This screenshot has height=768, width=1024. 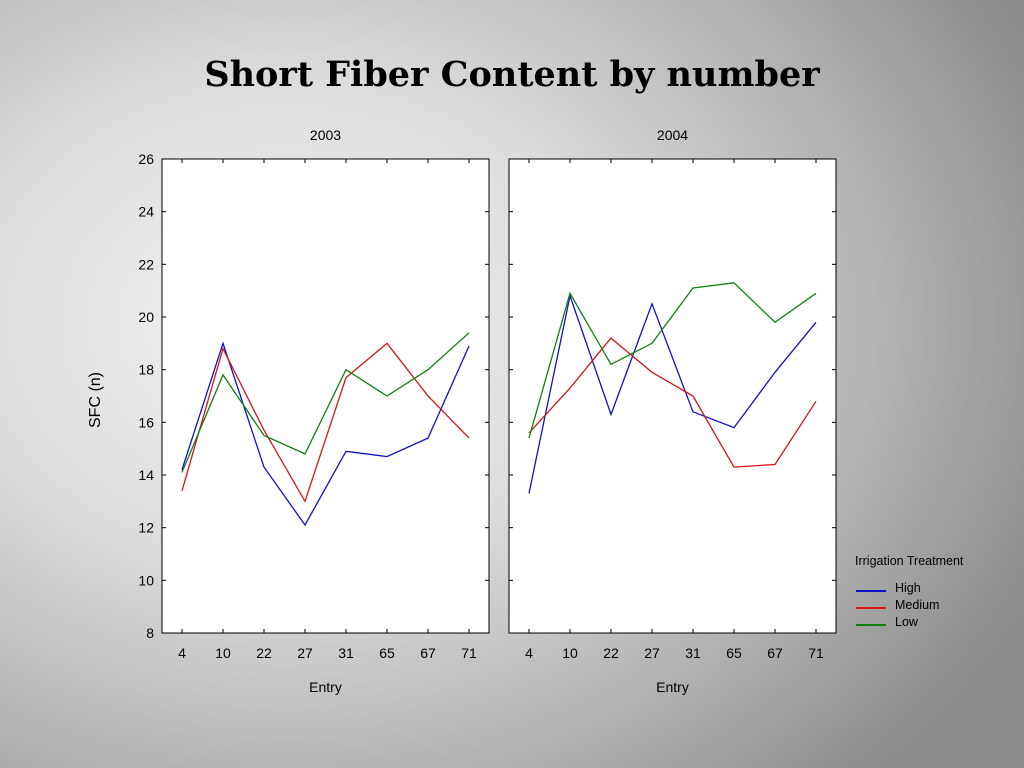 I want to click on legend-title: Irrigation Treatment, so click(x=909, y=561).